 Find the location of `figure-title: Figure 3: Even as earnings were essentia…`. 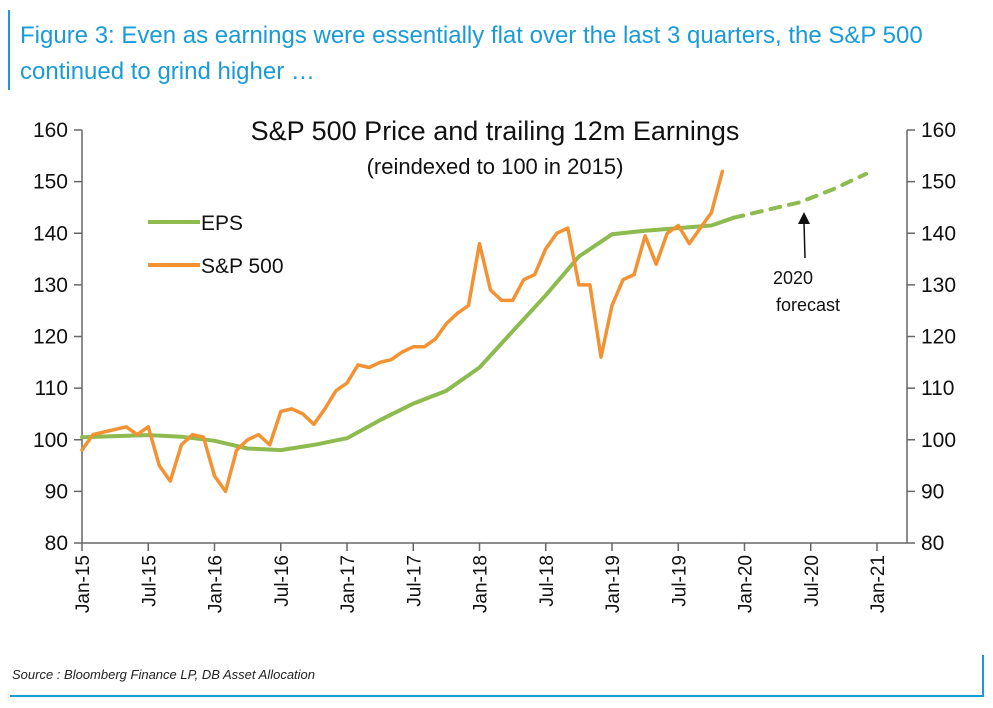

figure-title: Figure 3: Even as earnings were essentia… is located at coordinates (471, 53).